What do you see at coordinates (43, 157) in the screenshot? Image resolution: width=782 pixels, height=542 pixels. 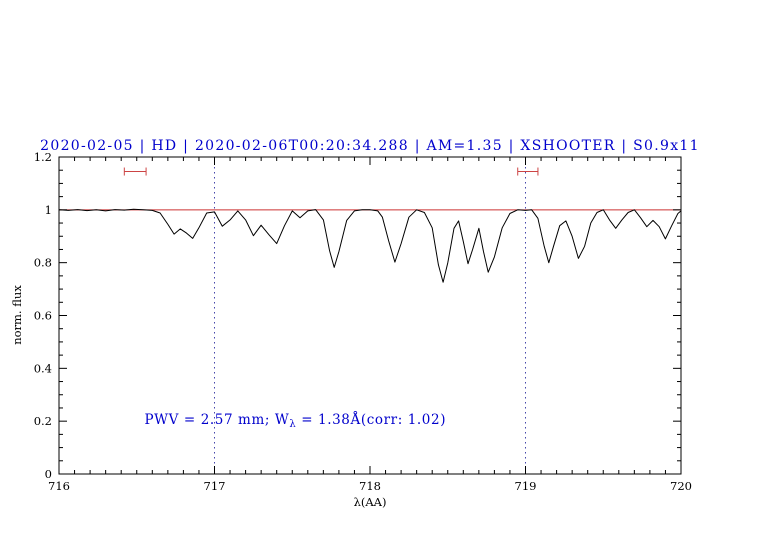 I see `y-tick-label: 1.2` at bounding box center [43, 157].